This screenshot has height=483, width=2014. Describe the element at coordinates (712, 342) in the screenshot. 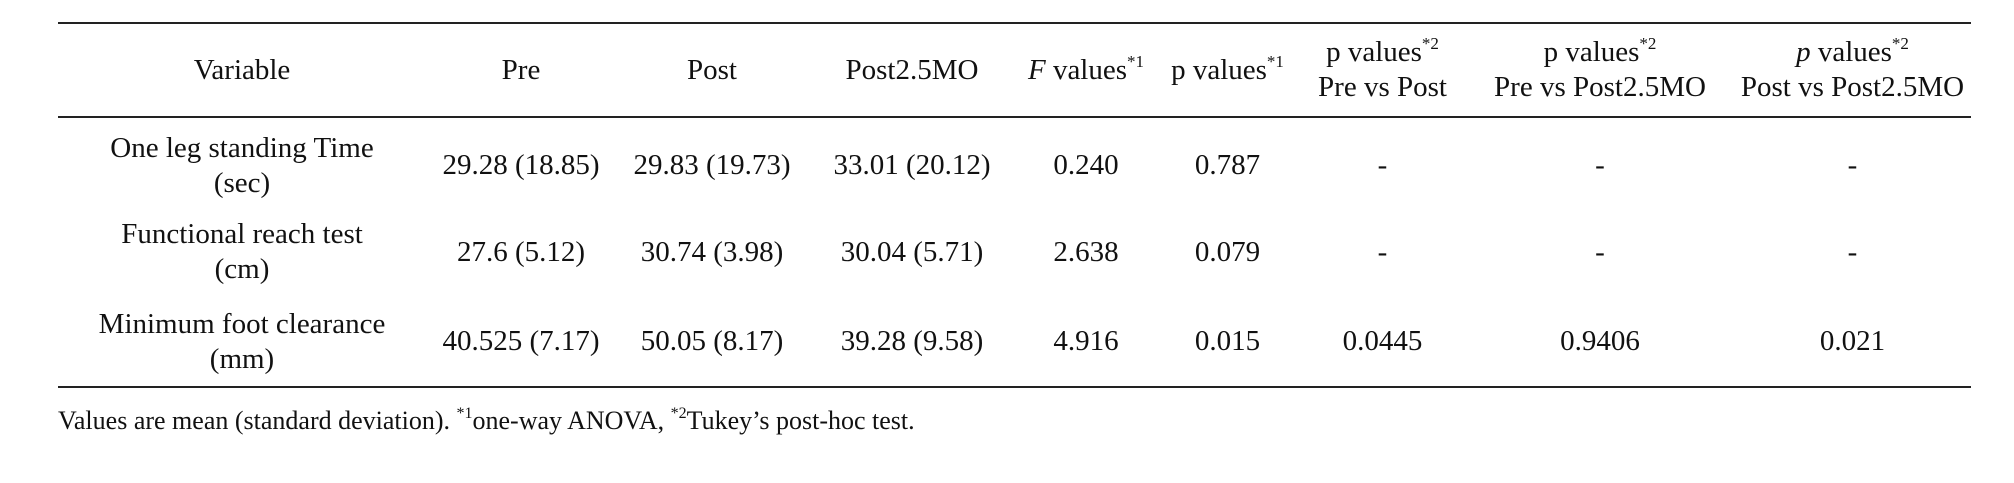

I see `post-cell: 50.05 (8.17)` at that location.